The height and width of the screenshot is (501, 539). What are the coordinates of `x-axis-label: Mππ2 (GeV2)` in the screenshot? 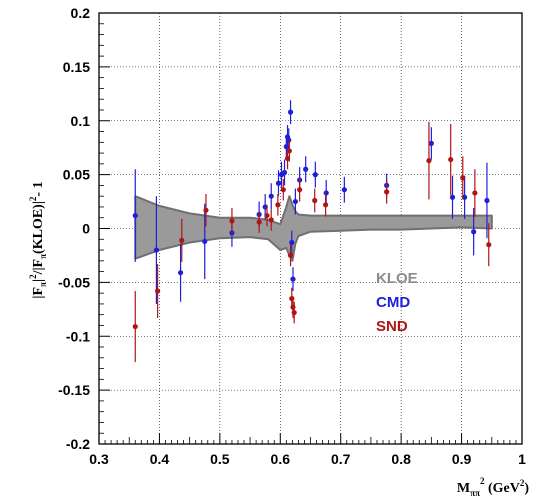 It's located at (493, 487).